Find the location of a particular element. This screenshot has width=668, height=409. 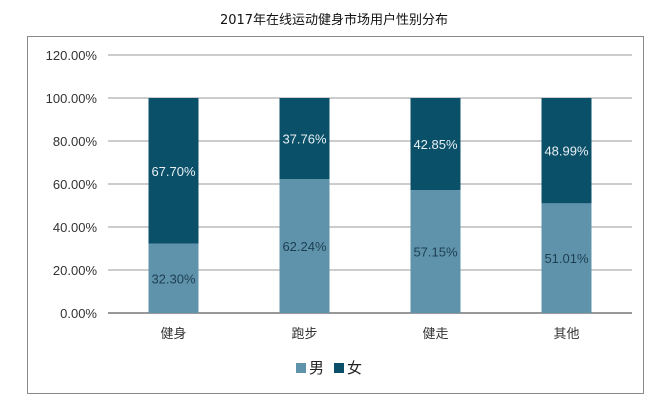

y-tick-label: 60.00% is located at coordinates (75, 184).